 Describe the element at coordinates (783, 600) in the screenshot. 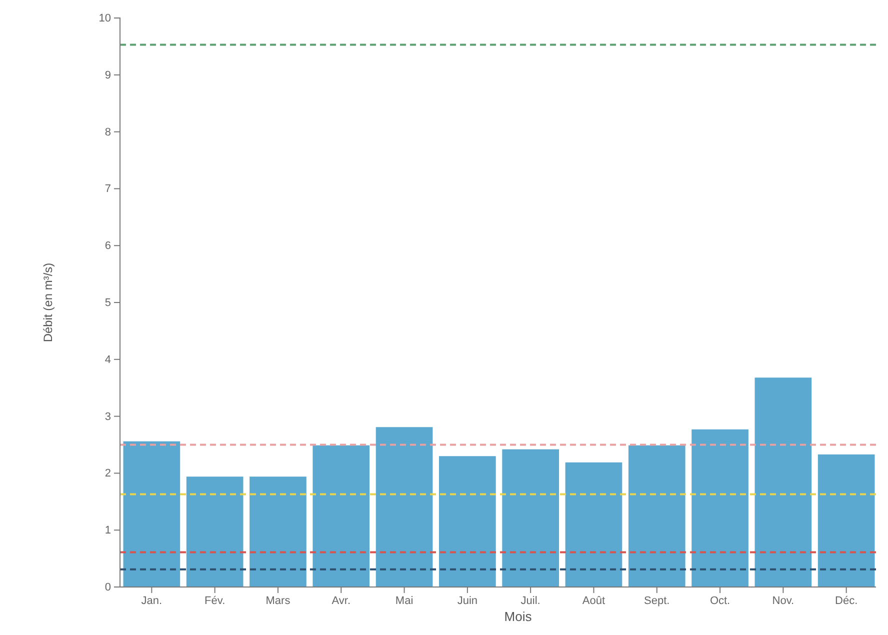

I see `x-tick-label: Nov.` at that location.